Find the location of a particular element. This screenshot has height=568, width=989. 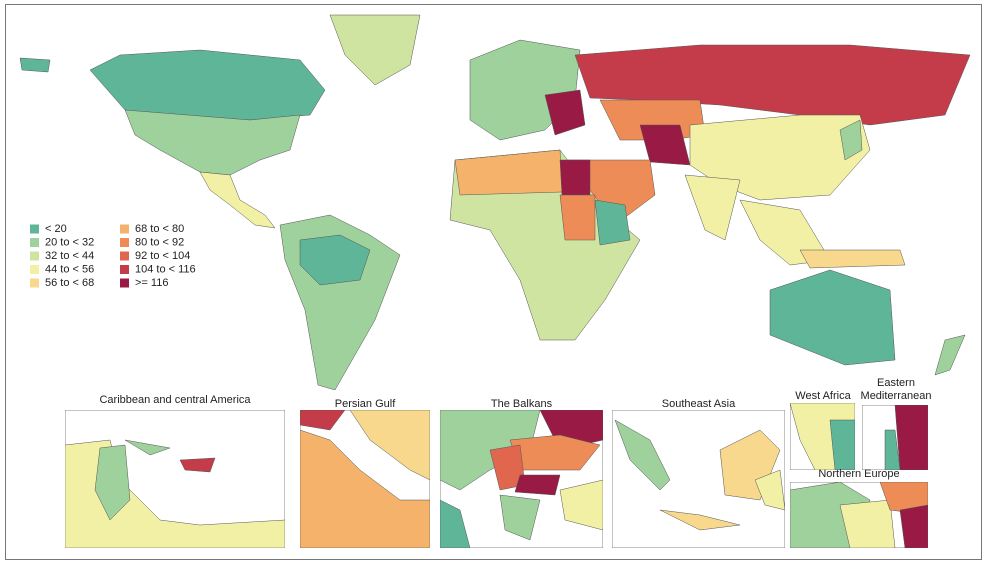

legend-label: >= 116 is located at coordinates (151, 283).